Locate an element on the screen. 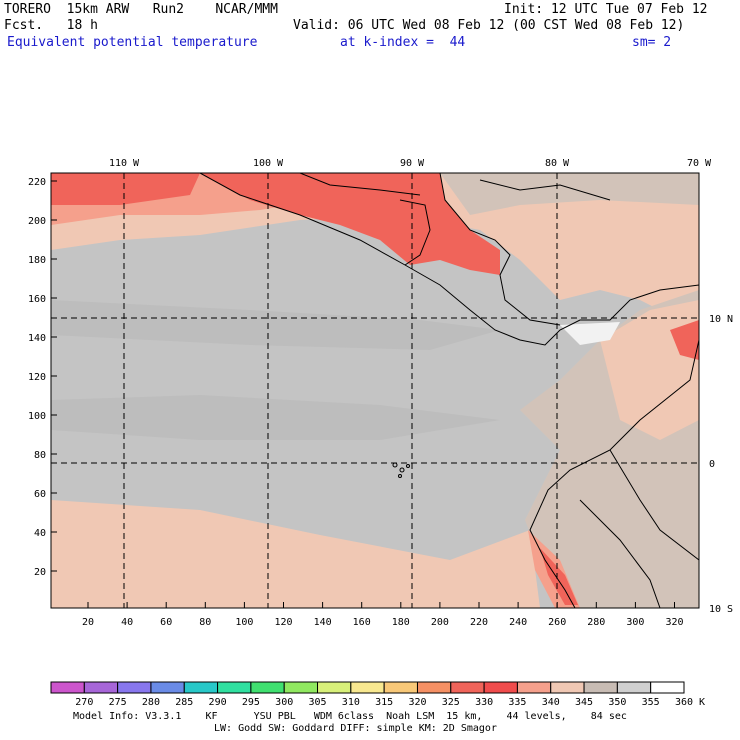  longitude-label: 110 W is located at coordinates (124, 163).